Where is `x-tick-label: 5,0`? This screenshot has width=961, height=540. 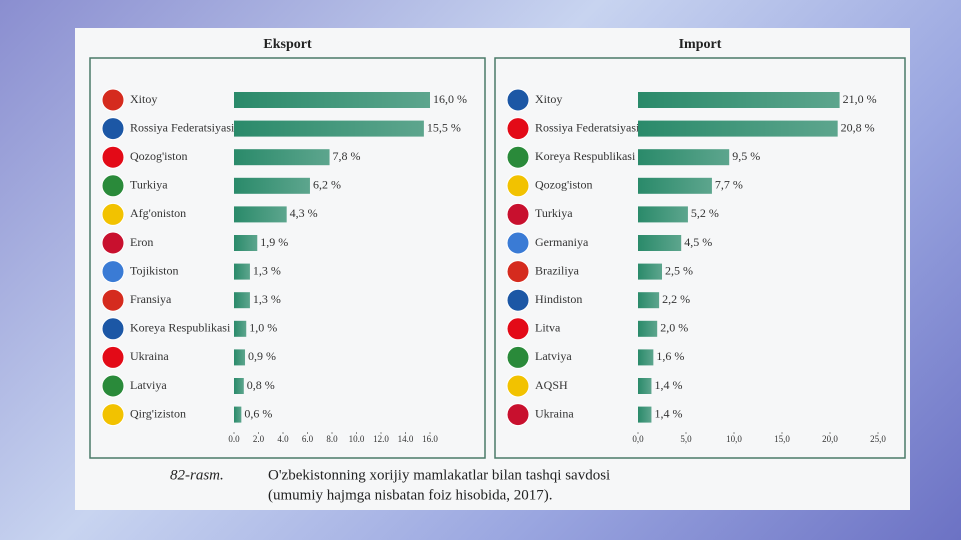
x-tick-label: 5,0 is located at coordinates (686, 439).